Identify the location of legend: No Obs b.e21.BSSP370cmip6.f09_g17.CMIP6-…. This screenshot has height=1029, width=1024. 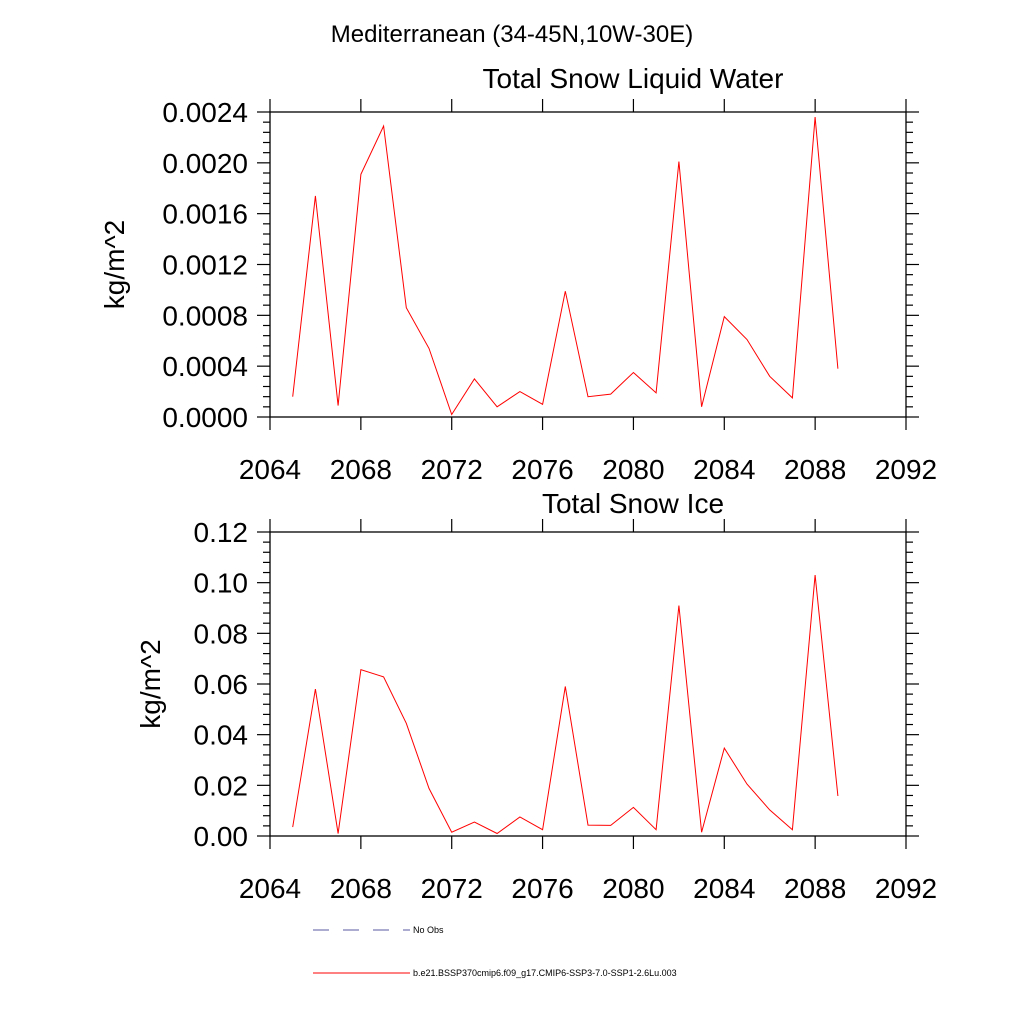
(495, 951).